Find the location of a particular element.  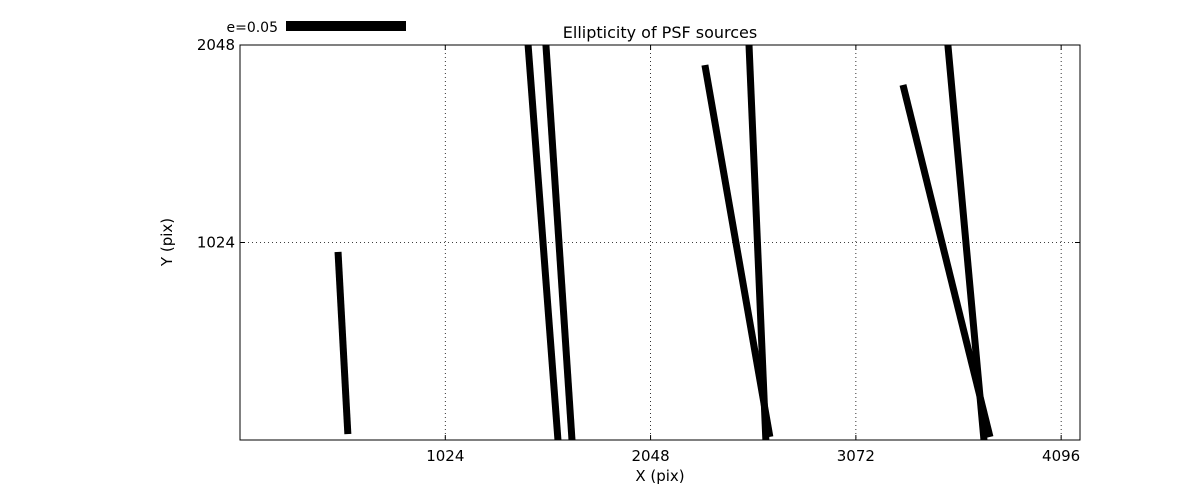

y-tick-label: 2048 is located at coordinates (216, 45).